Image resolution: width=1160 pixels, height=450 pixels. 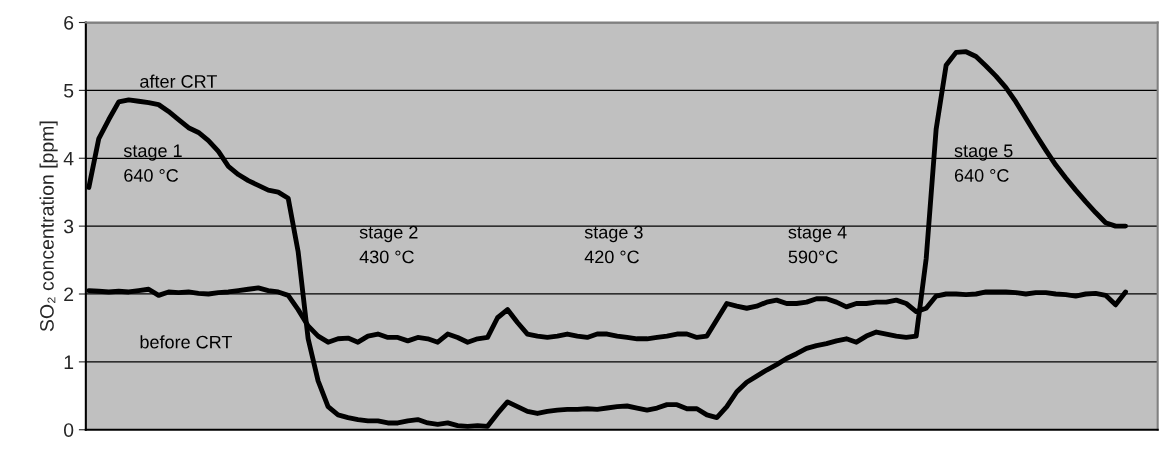 What do you see at coordinates (69, 362) in the screenshot?
I see `y-tick-label: 1` at bounding box center [69, 362].